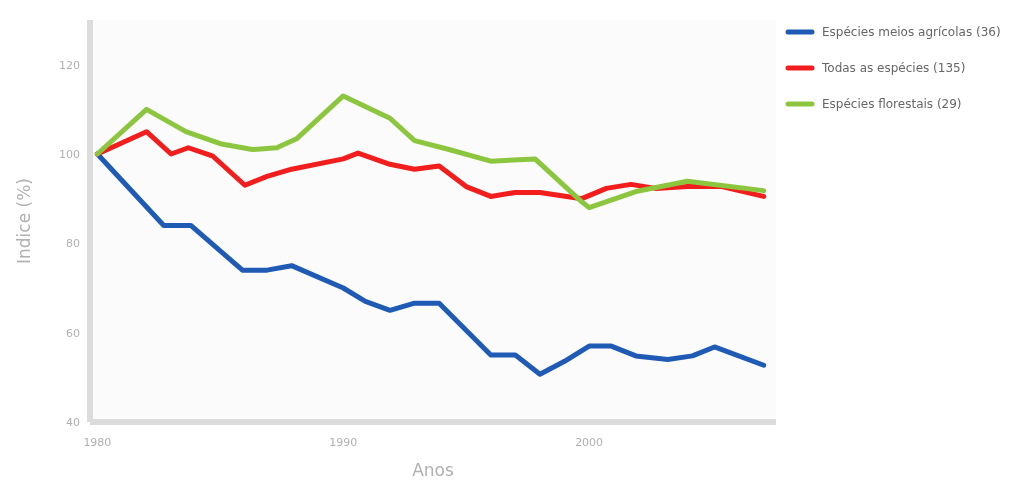 This screenshot has height=486, width=1026. What do you see at coordinates (892, 104) in the screenshot?
I see `legend-label: Espécies florestais (29)` at bounding box center [892, 104].